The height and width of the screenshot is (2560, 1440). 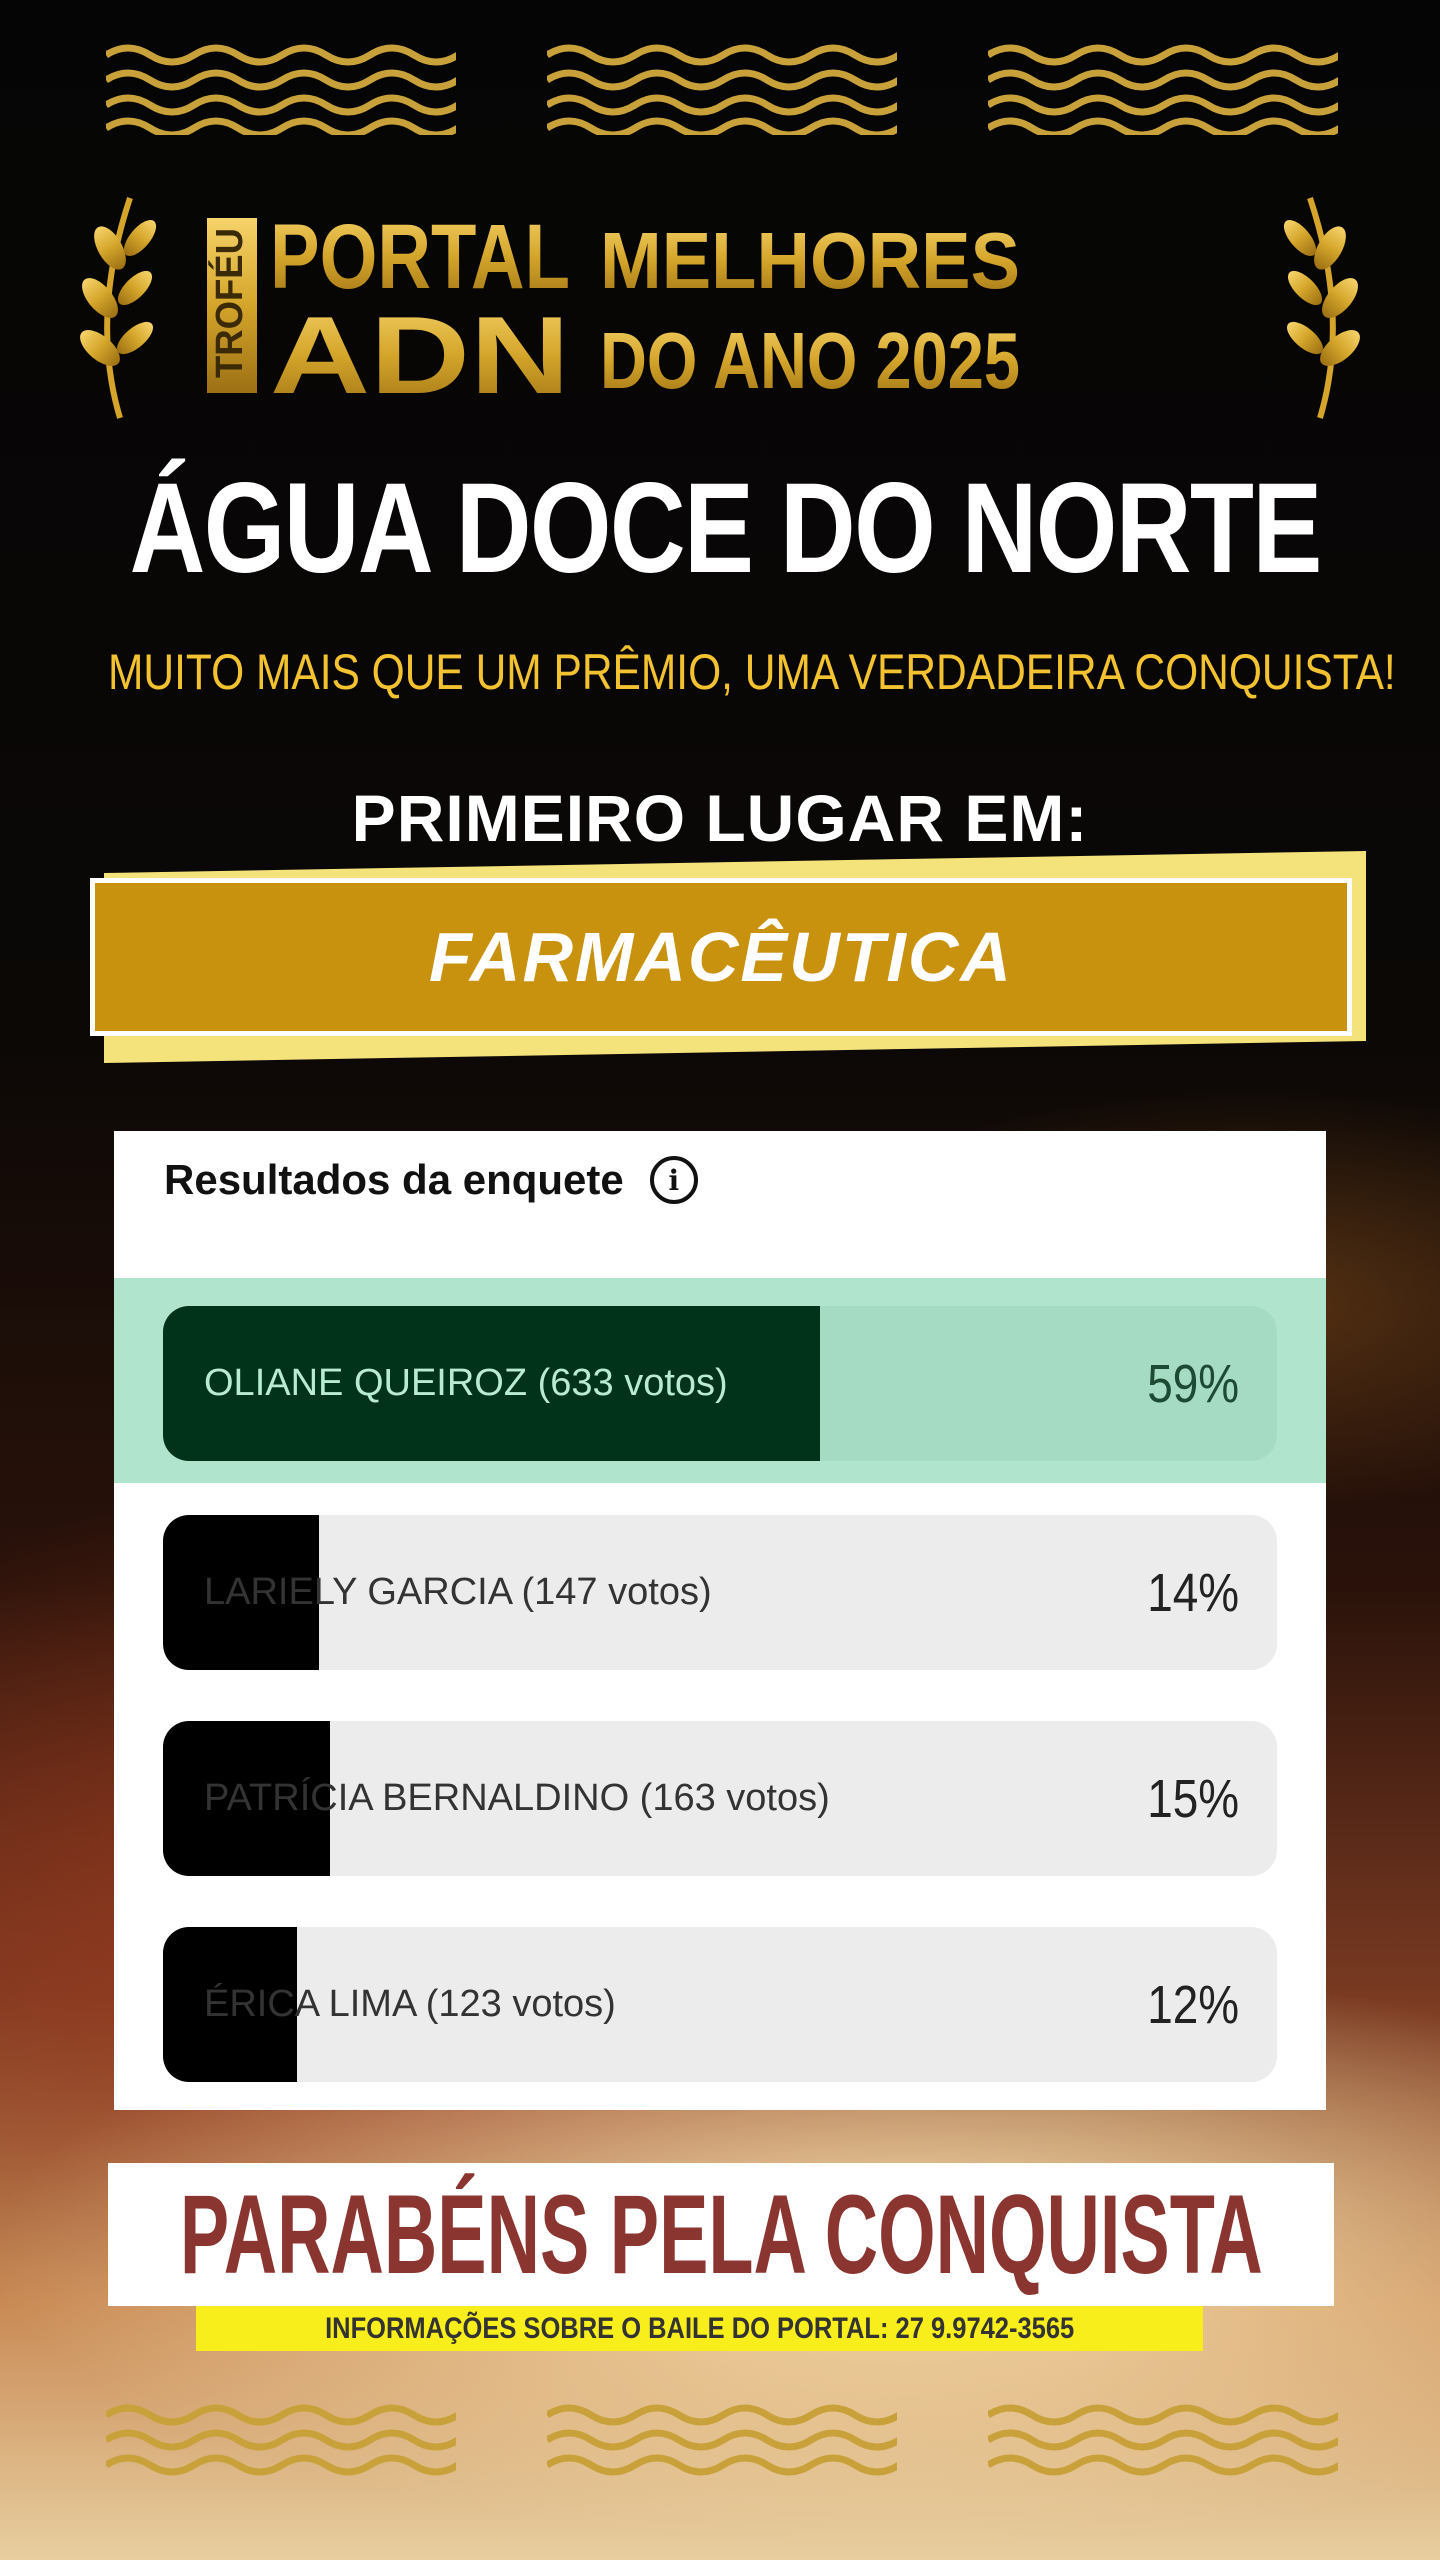 I want to click on poll-option: LARIELY GARCIA (147 votos) 14%, so click(x=720, y=1592).